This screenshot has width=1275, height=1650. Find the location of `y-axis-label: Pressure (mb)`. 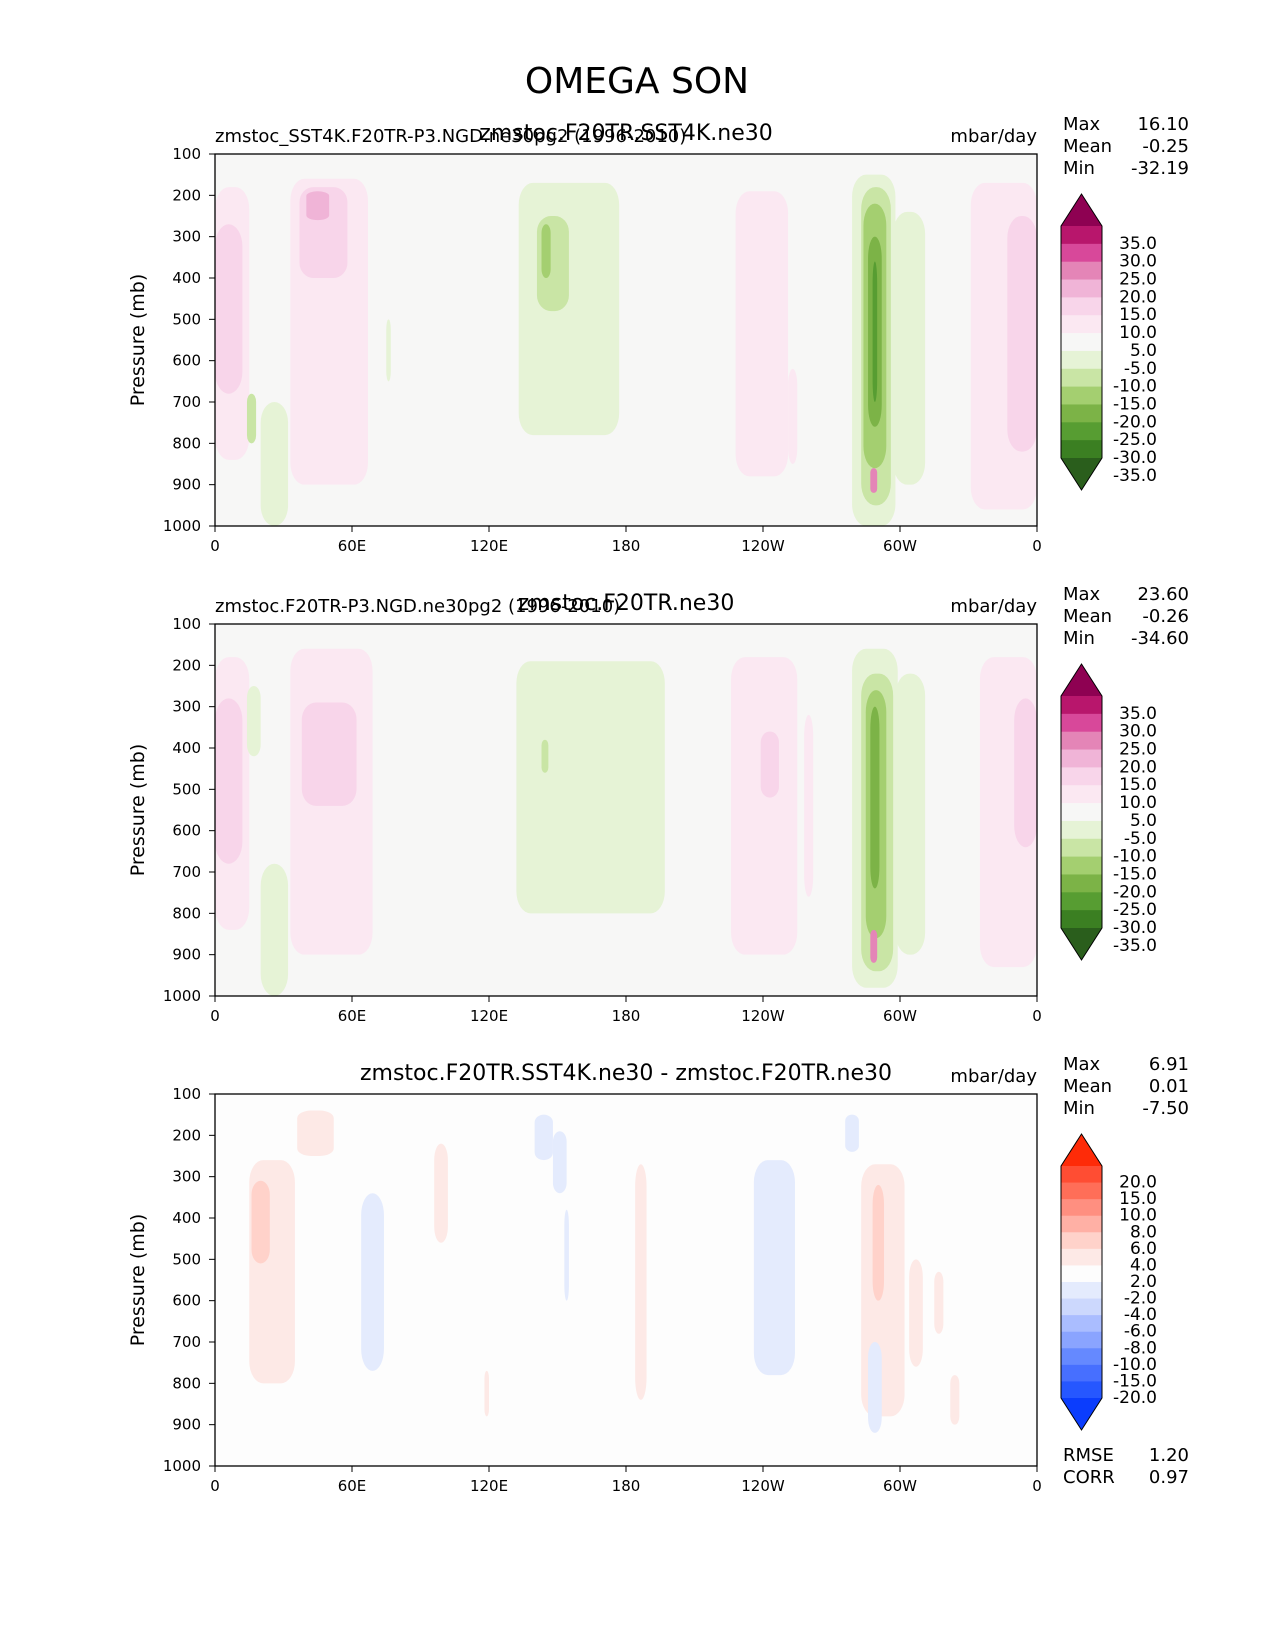

y-axis-label: Pressure (mb) is located at coordinates (138, 1280).